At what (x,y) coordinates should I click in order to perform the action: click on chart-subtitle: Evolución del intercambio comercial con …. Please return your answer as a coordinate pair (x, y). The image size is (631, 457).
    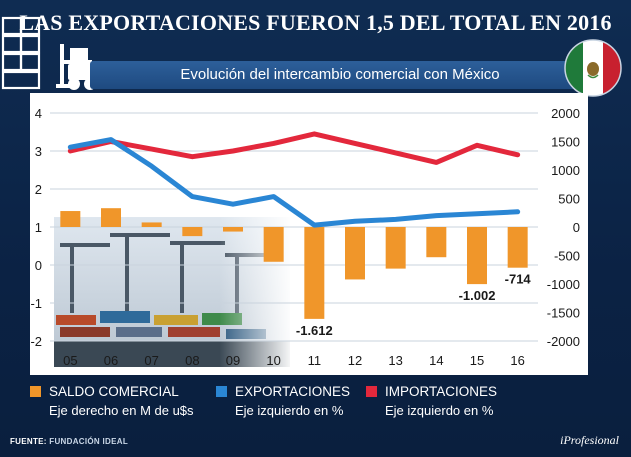
    Looking at the image, I should click on (340, 74).